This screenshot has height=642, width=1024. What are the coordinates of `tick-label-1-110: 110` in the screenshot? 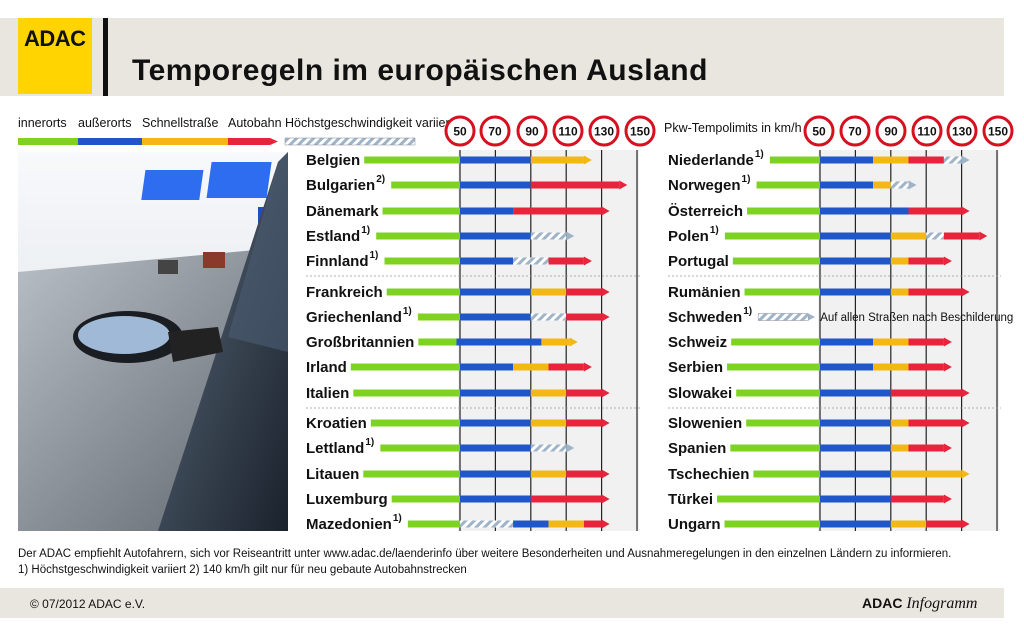 It's located at (927, 132).